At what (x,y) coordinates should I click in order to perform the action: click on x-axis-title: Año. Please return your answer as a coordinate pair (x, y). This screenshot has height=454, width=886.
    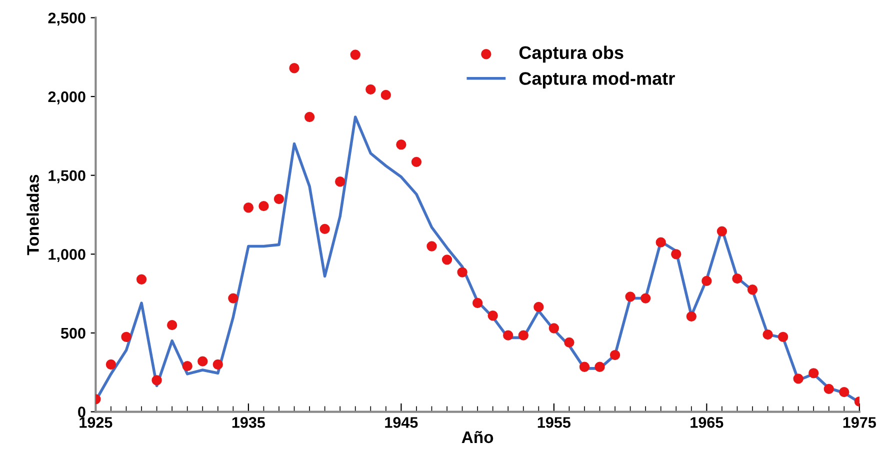
    Looking at the image, I should click on (478, 437).